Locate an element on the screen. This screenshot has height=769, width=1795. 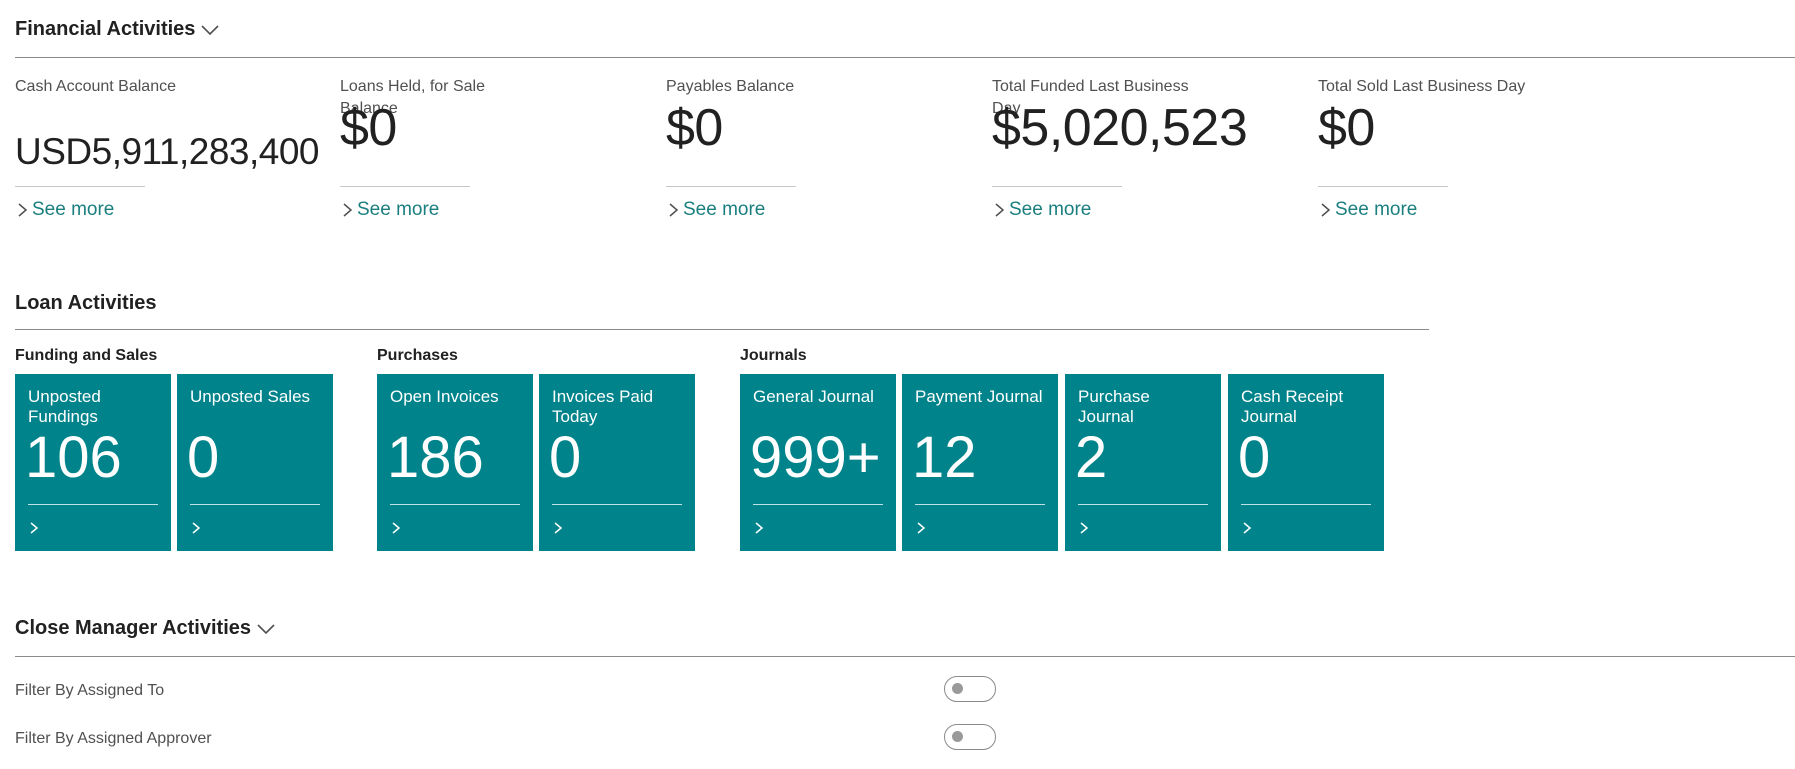
tile-cash-receipt-journal: Cash Receipt Journal 0 is located at coordinates (1306, 462).